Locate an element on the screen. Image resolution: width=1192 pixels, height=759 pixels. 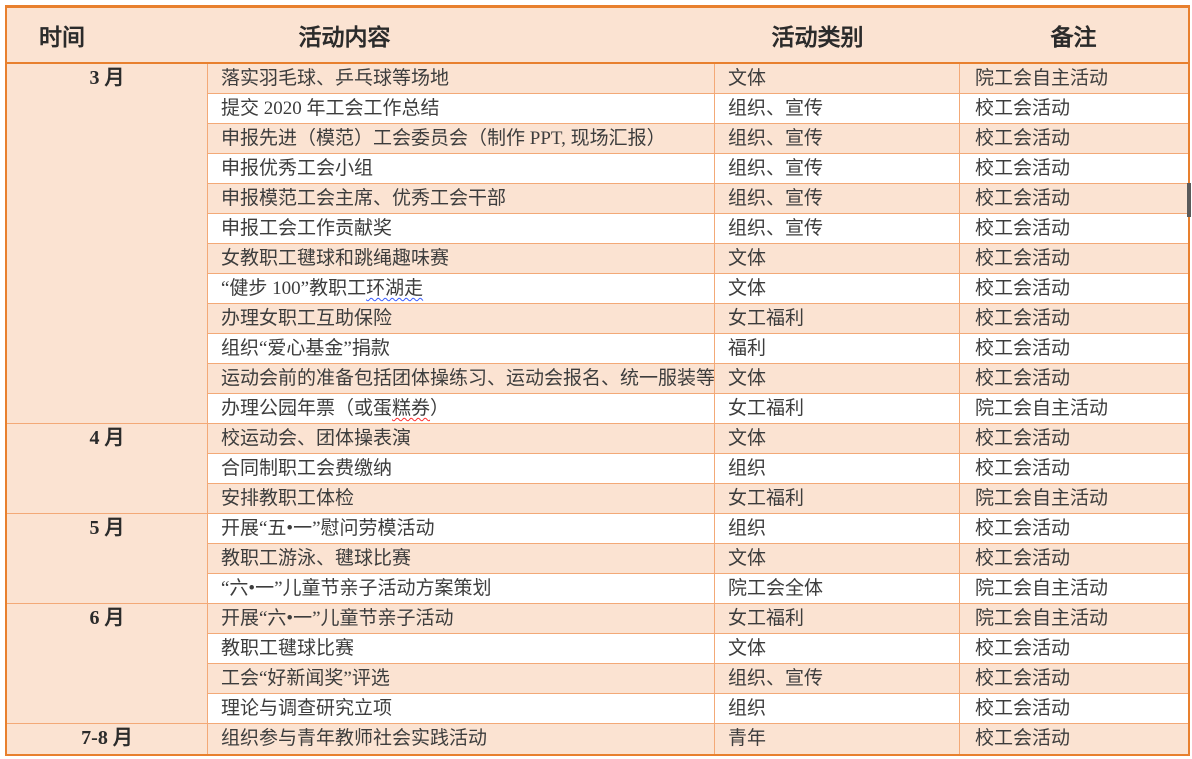
content-cell: 合同制职工会费缴纳 is located at coordinates (460, 469).